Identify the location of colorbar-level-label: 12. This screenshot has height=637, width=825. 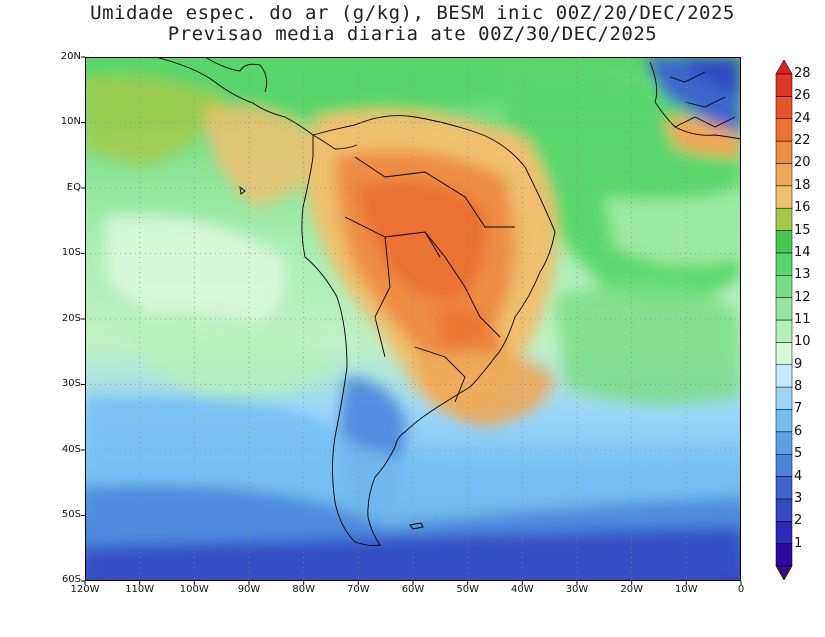
(802, 297).